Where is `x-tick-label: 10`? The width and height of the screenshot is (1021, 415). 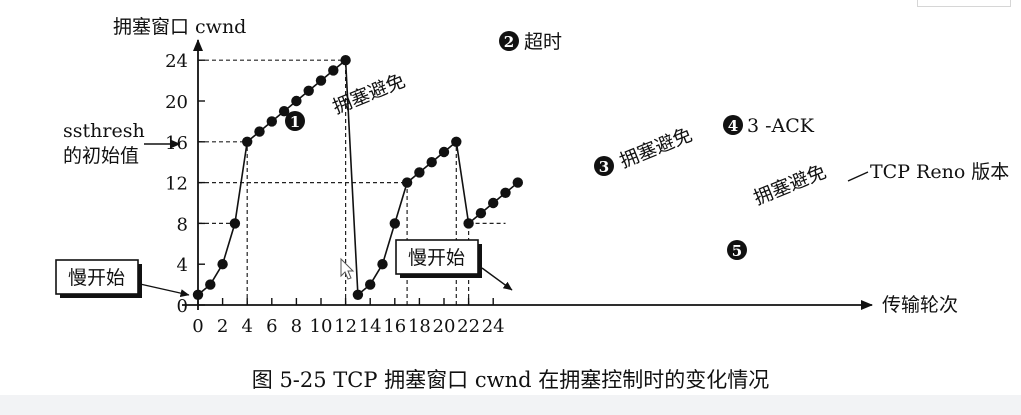
x-tick-label: 10 is located at coordinates (321, 326).